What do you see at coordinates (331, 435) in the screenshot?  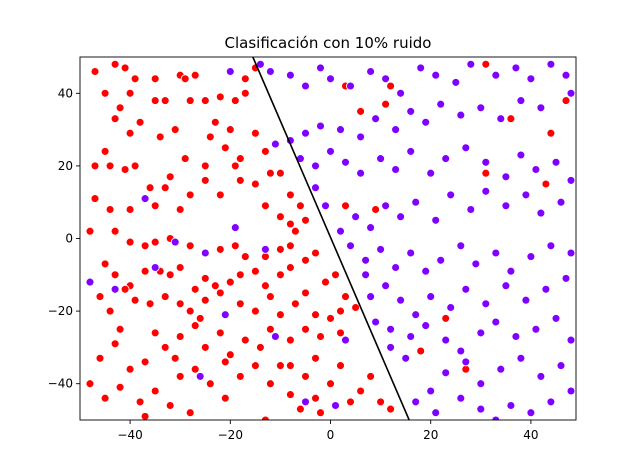 I see `x-tick-label: 0` at bounding box center [331, 435].